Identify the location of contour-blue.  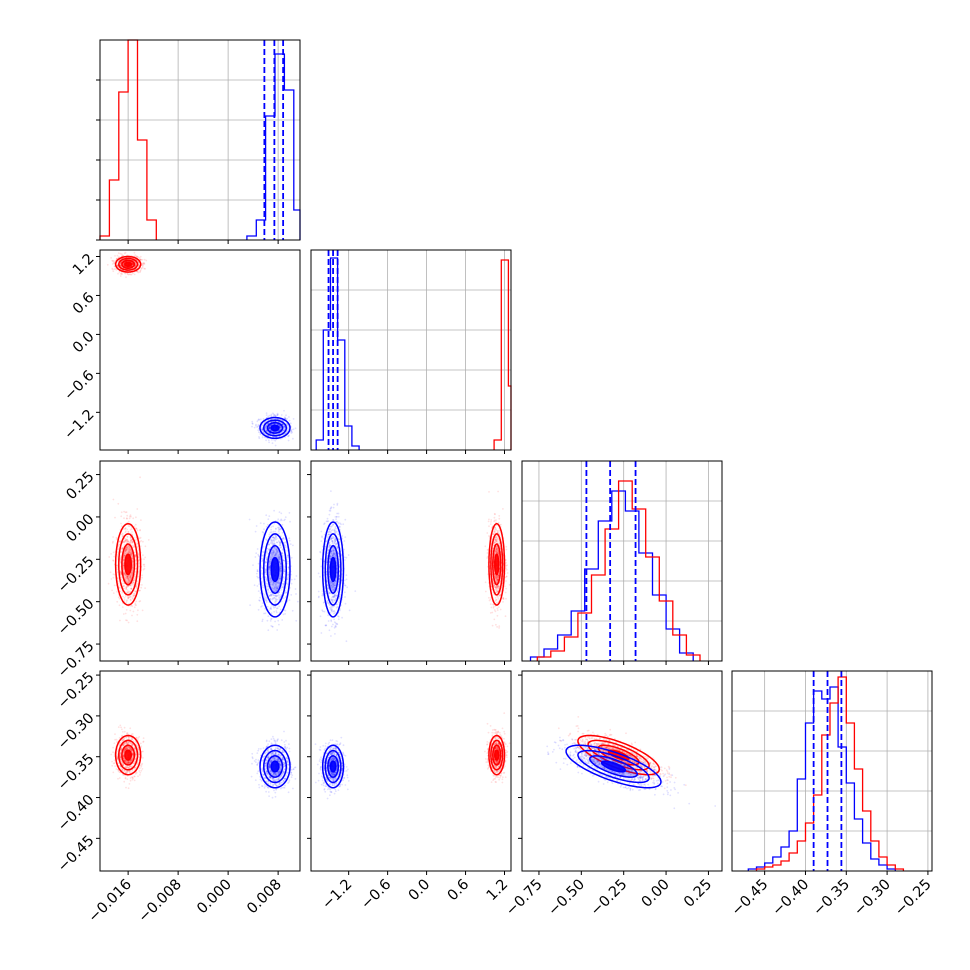
(275, 428).